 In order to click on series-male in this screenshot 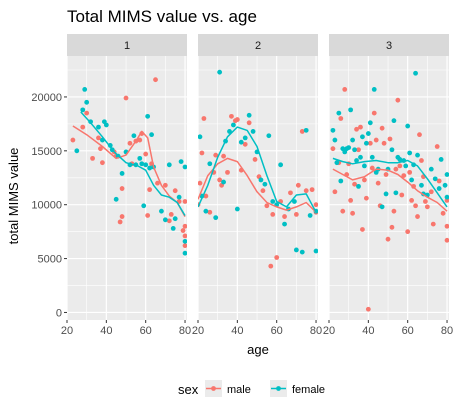, I will do `click(389, 199)`.